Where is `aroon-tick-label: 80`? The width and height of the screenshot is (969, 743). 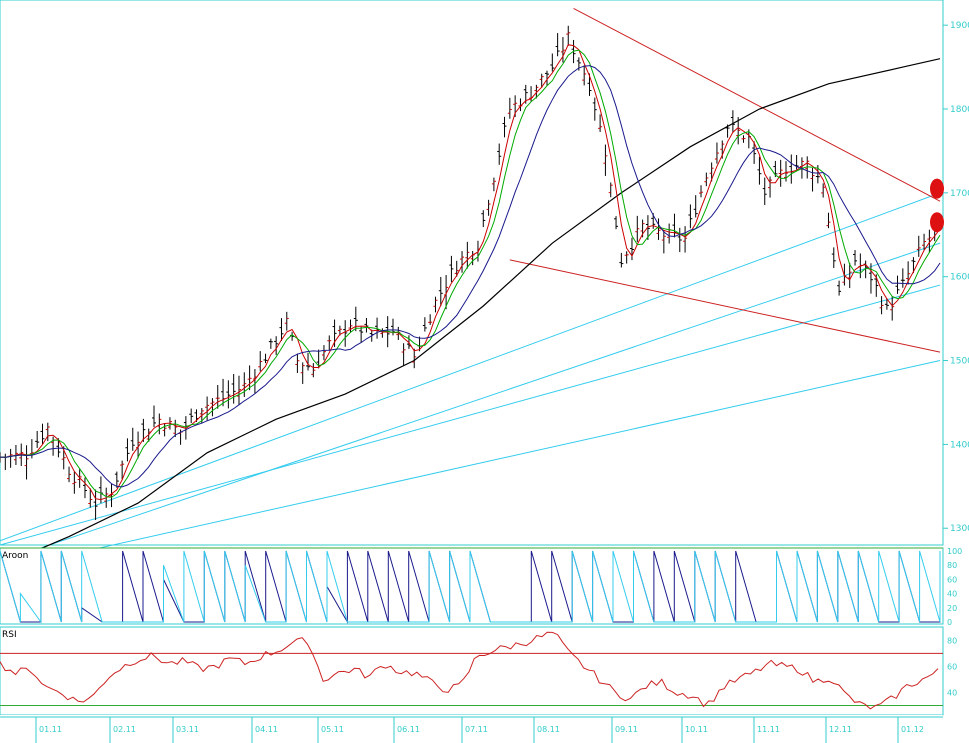 aroon-tick-label: 80 is located at coordinates (952, 565).